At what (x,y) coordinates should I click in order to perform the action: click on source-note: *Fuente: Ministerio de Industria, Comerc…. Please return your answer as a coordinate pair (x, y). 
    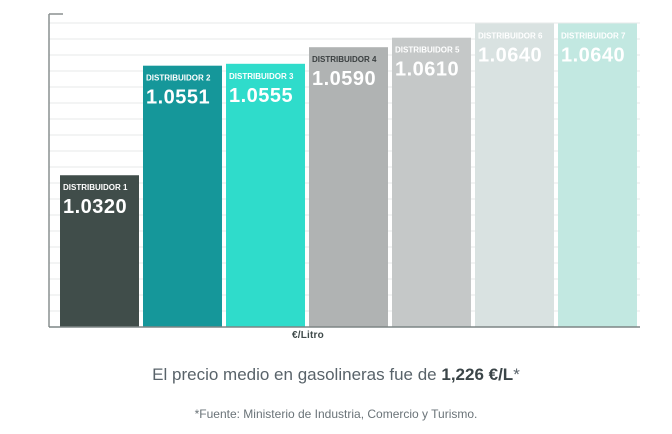
    Looking at the image, I should click on (336, 414).